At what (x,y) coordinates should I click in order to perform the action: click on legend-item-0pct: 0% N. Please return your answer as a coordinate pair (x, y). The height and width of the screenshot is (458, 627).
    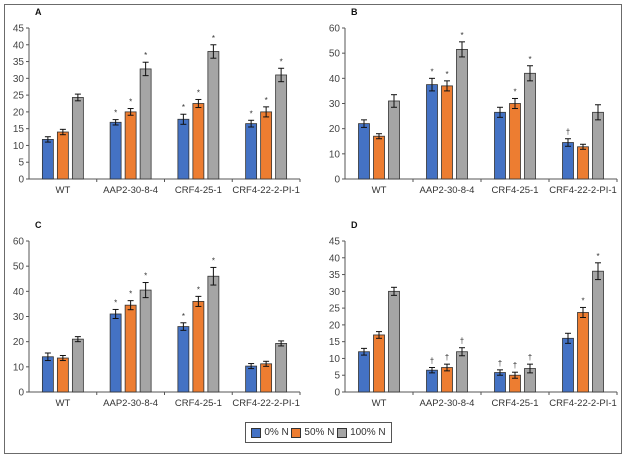
    Looking at the image, I should click on (270, 432).